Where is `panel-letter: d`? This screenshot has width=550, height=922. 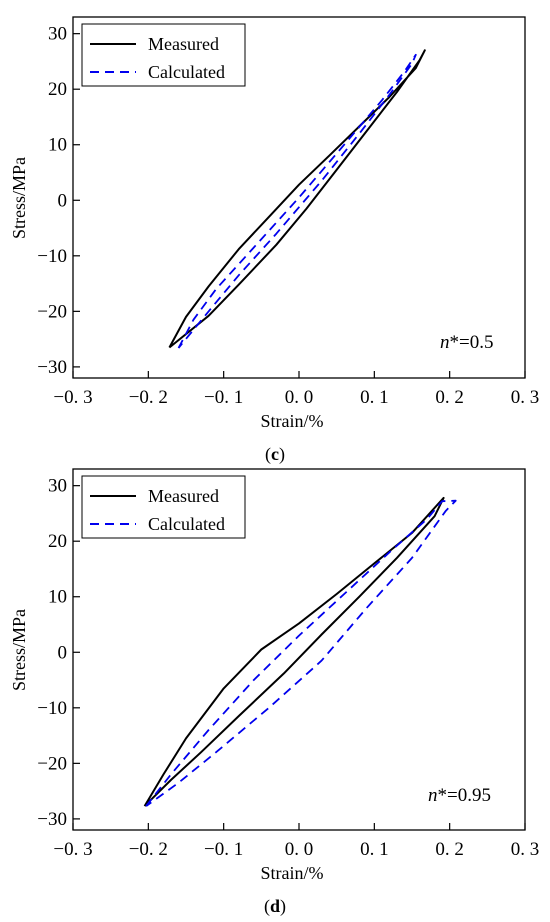
panel-letter: d is located at coordinates (275, 906).